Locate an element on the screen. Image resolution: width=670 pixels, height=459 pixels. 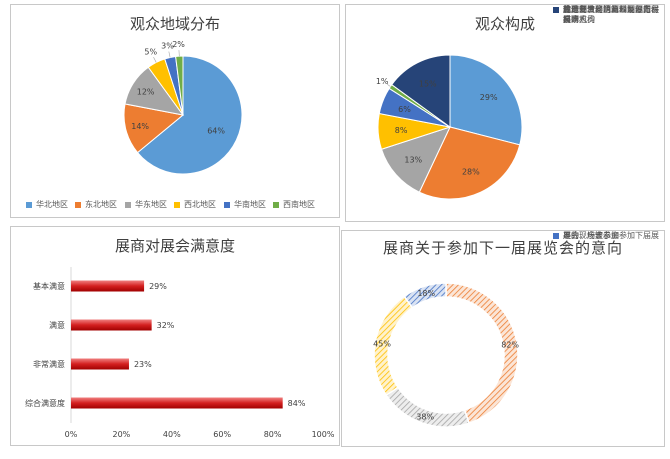
region-pie-chart: 64% 14% 12% 5% 3%2% is located at coordinates (183, 107).